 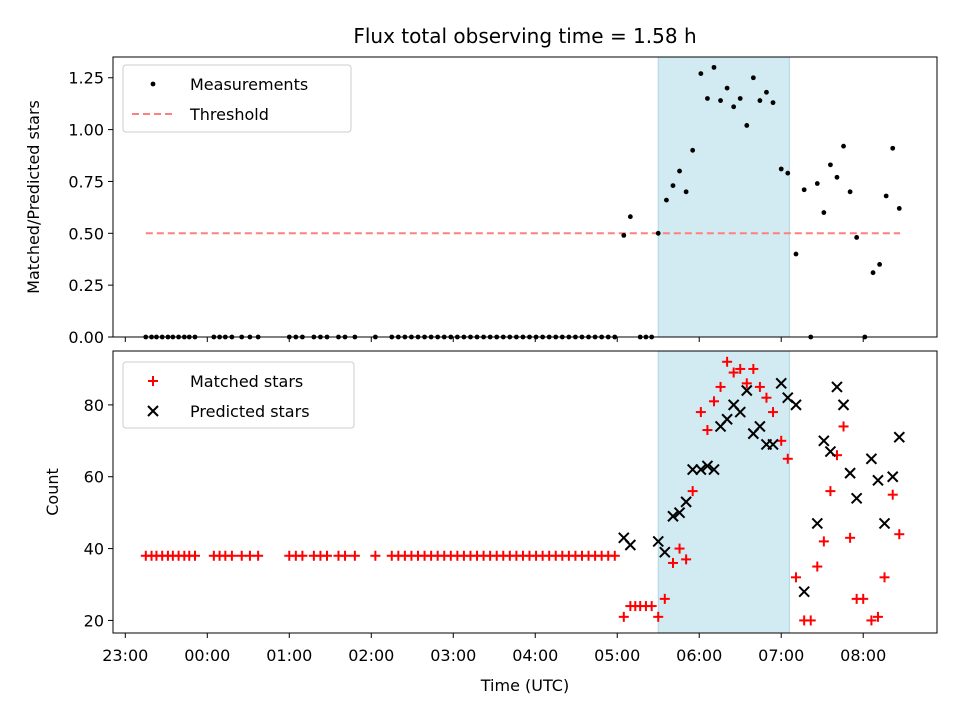 What do you see at coordinates (893, 477) in the screenshot?
I see `predicted-stars-point-34-b` at bounding box center [893, 477].